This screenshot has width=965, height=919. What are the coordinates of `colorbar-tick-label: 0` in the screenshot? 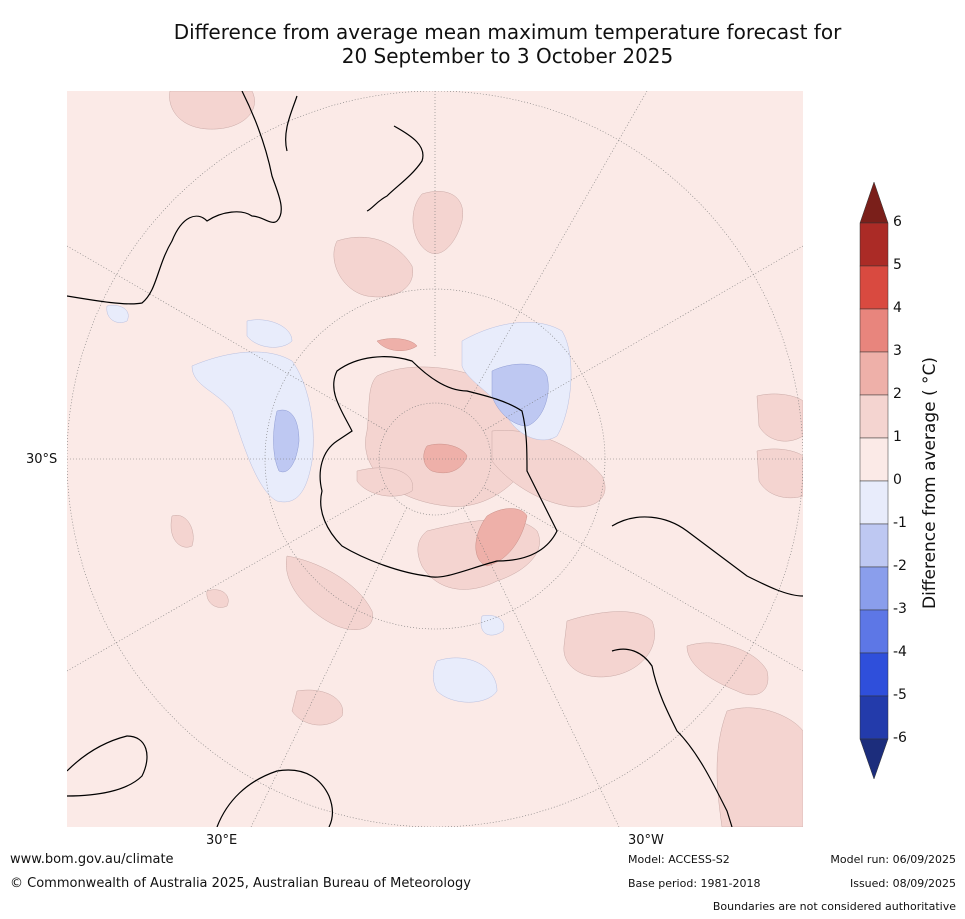 It's located at (897, 480).